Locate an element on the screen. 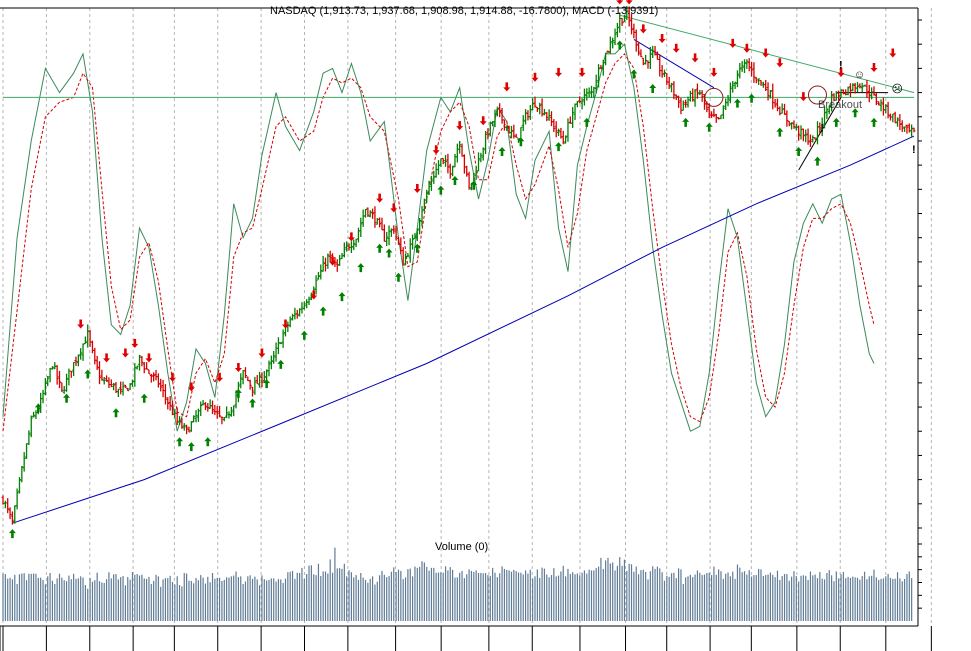 Image resolution: width=971 pixels, height=651 pixels. chart-marks: !!! ☺ ☹ is located at coordinates (810, 108).